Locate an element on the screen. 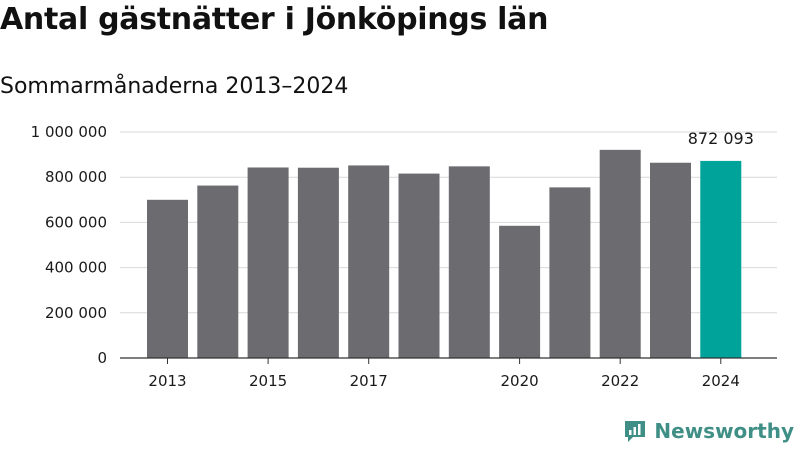  y-tick-label: 1 000 000 is located at coordinates (69, 132).